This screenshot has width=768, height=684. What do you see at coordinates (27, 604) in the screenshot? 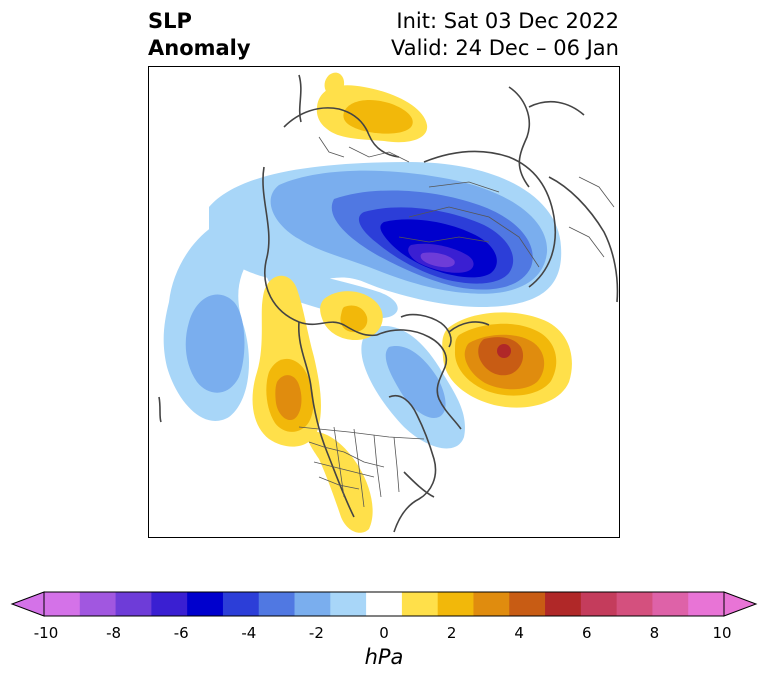
I see `colorbar-extend-min` at bounding box center [27, 604].